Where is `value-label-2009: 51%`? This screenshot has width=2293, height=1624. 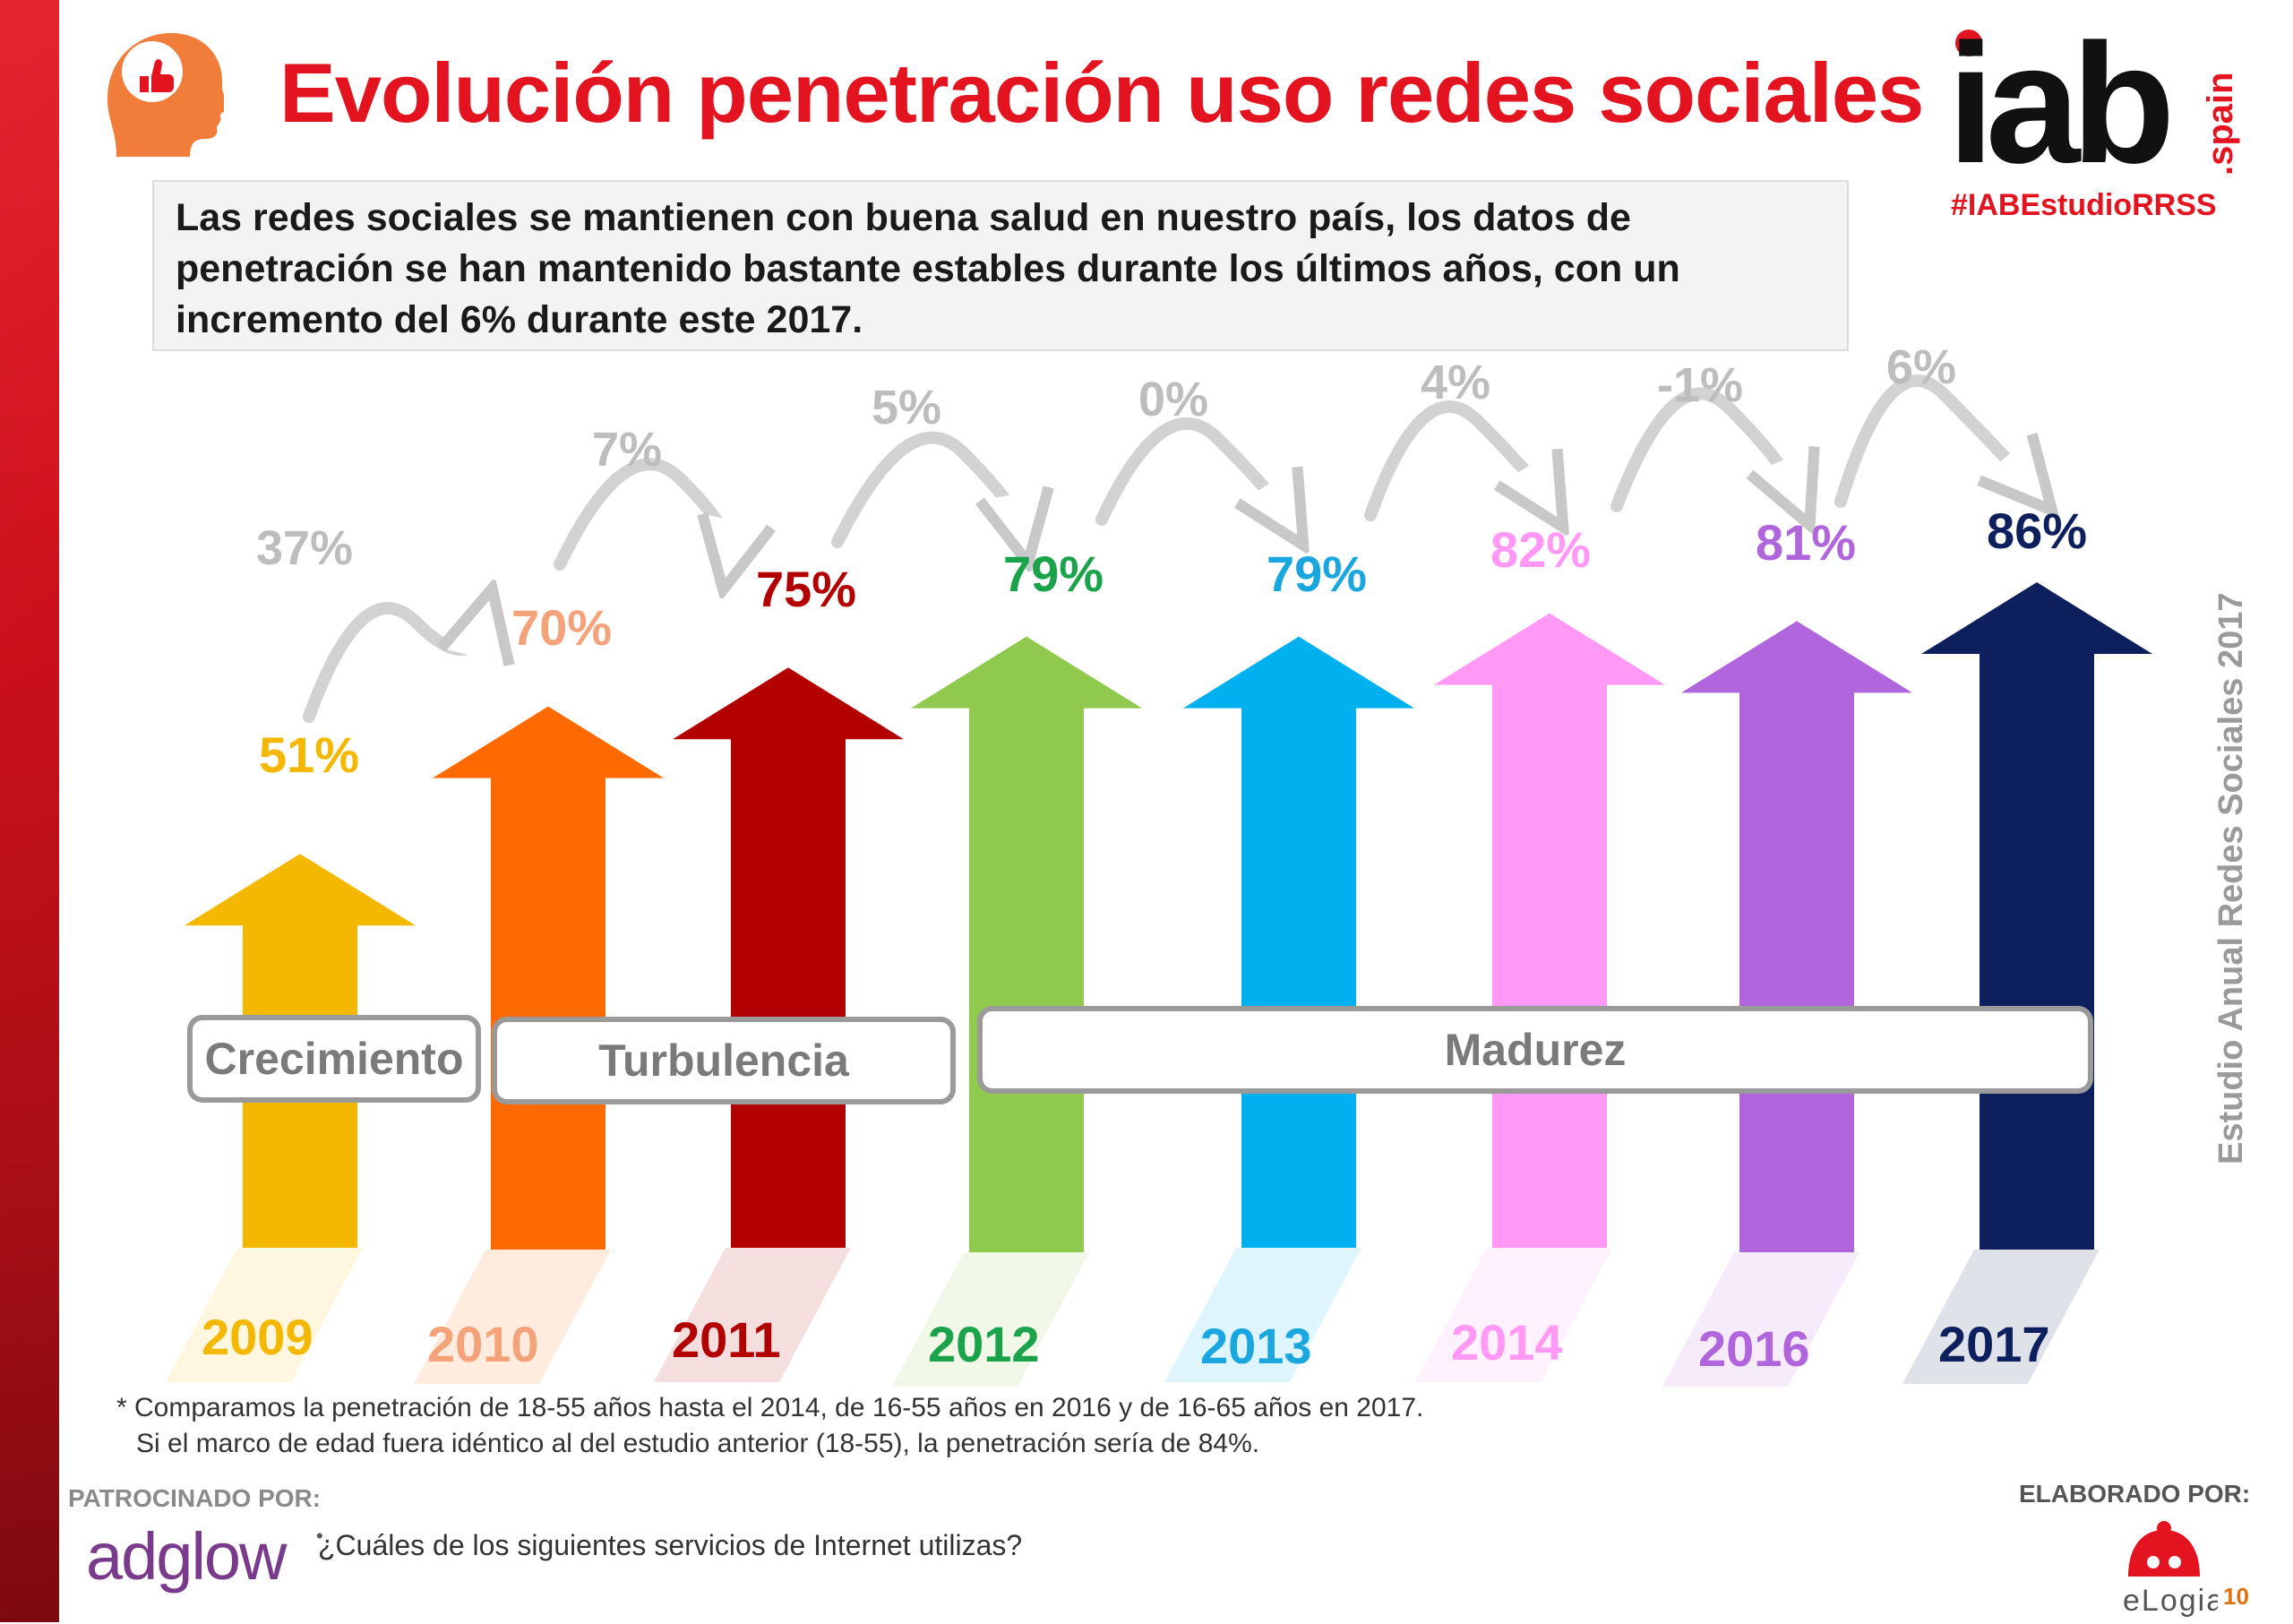
value-label-2009: 51% is located at coordinates (309, 754).